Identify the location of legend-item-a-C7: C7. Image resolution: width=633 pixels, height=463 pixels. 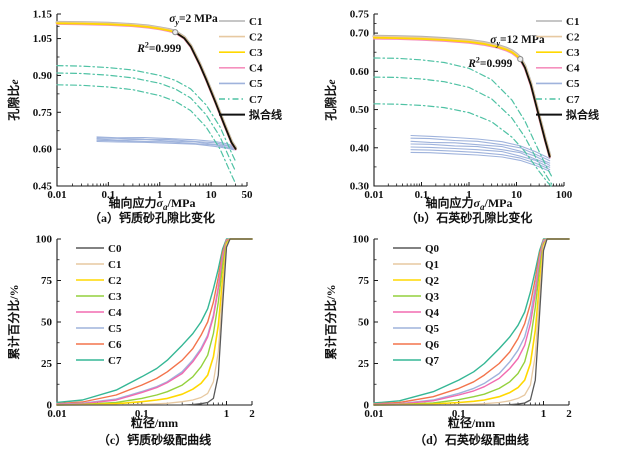
(241, 100).